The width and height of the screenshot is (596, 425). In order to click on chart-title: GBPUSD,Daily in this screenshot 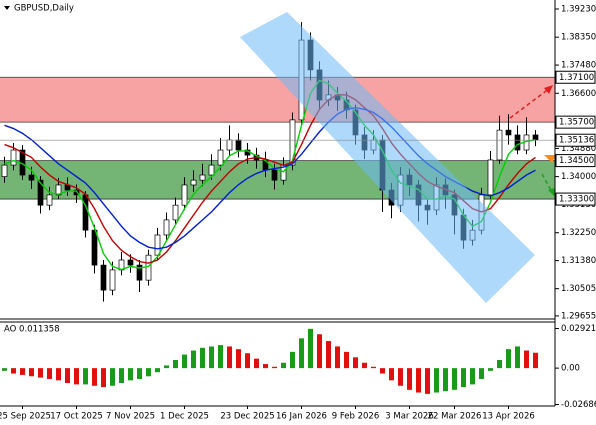, I will do `click(44, 9)`.